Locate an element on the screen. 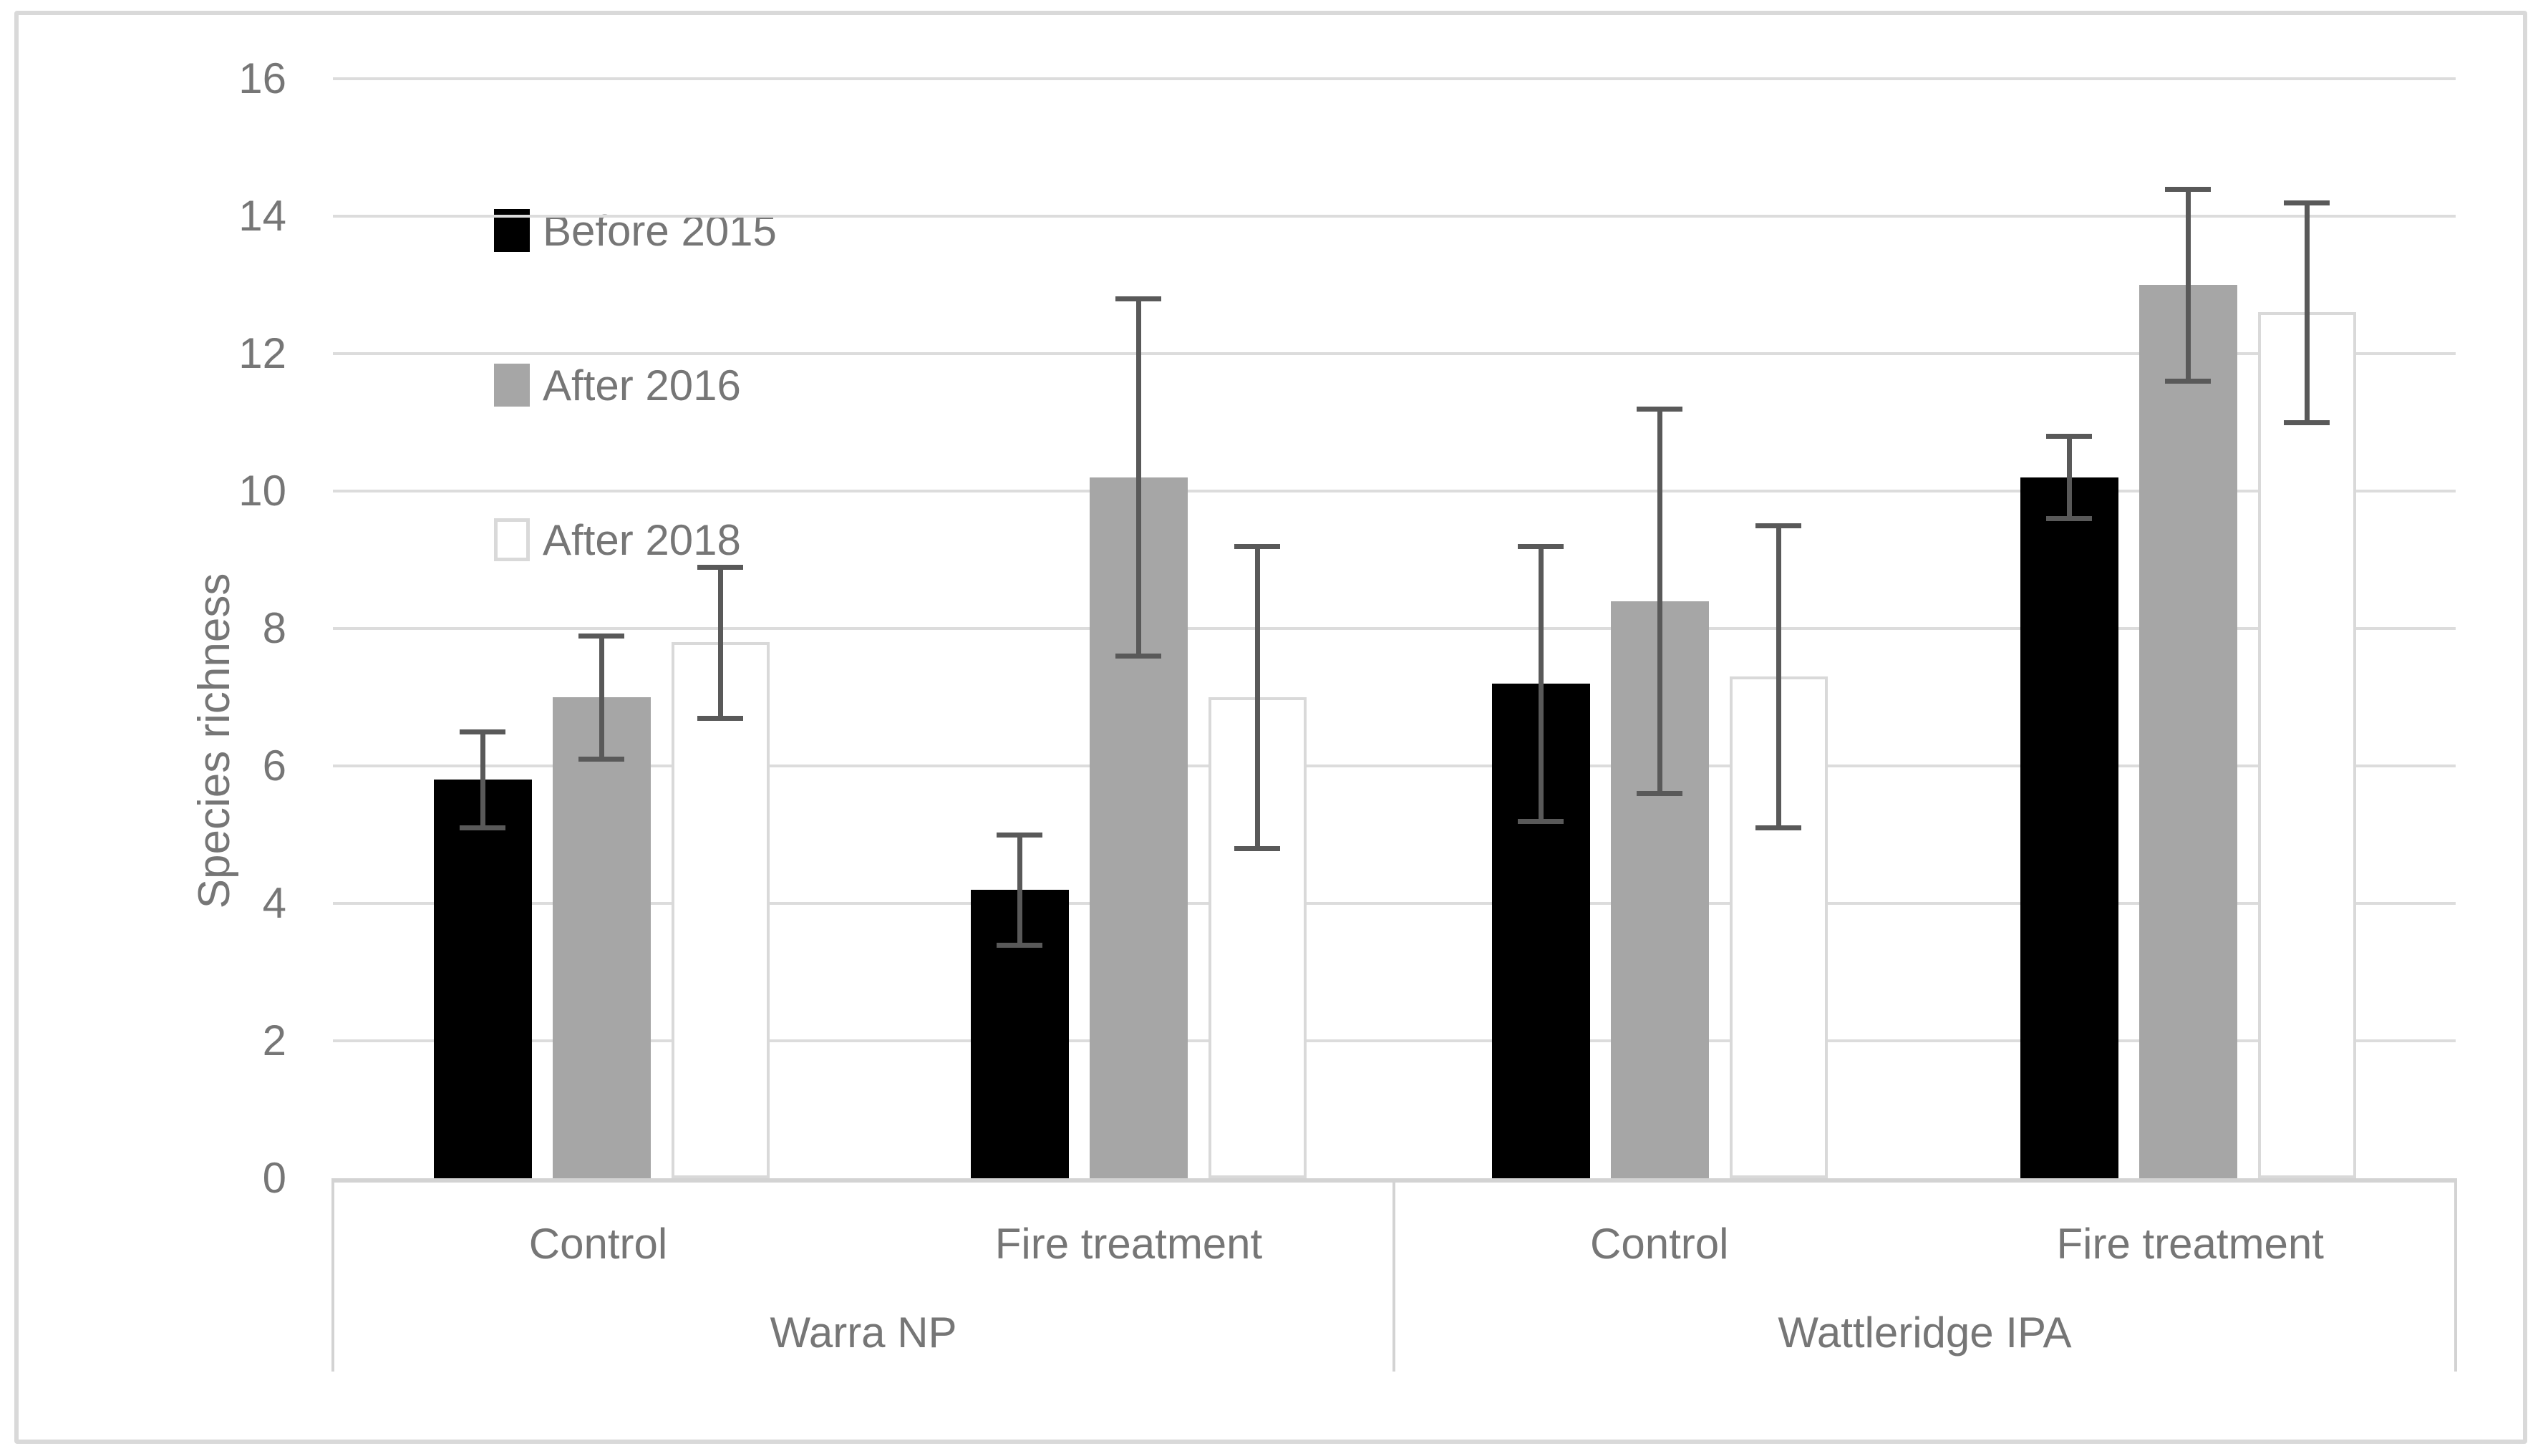 The height and width of the screenshot is (1456, 2543). y-tick-label: 4 is located at coordinates (274, 903).